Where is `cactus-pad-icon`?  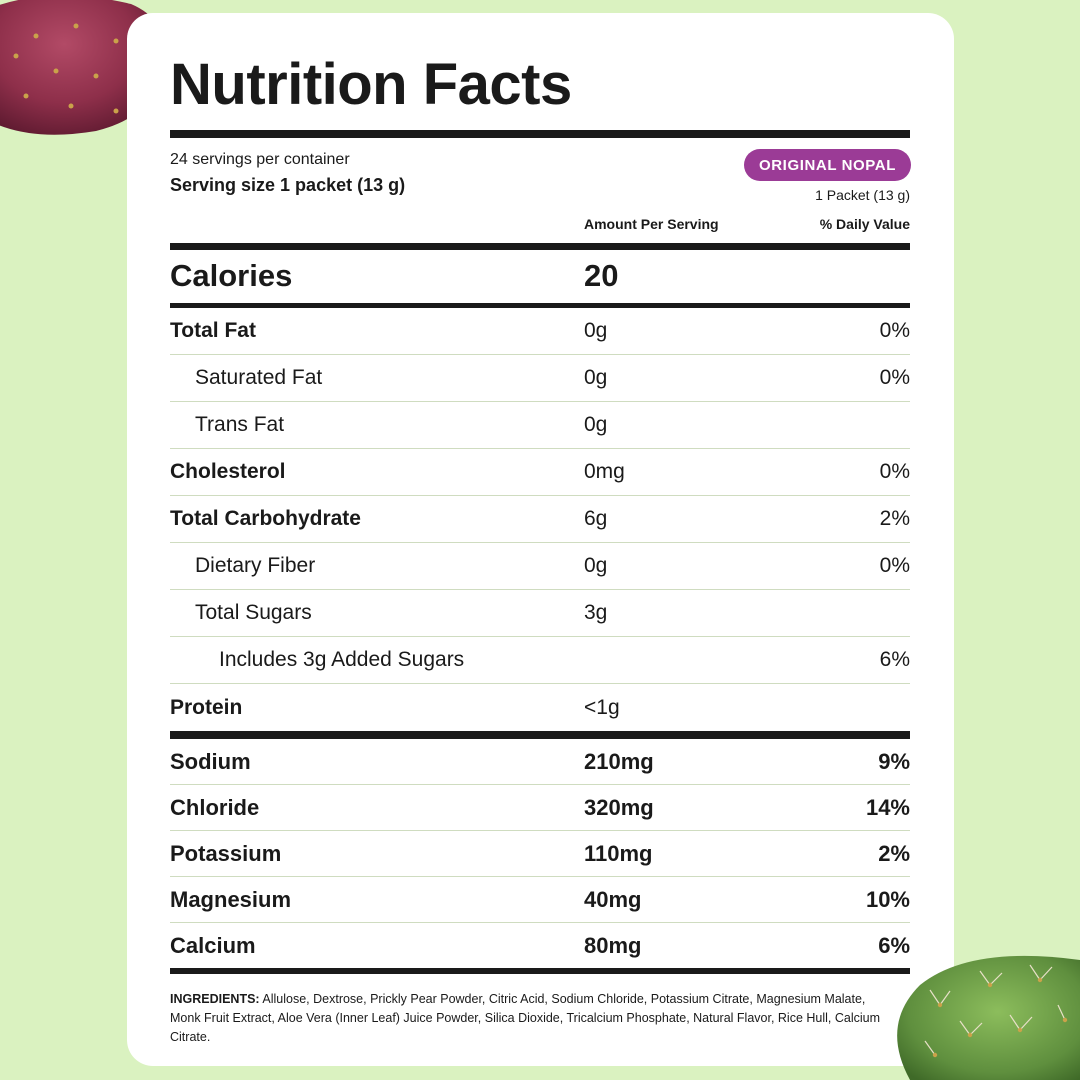 cactus-pad-icon is located at coordinates (988, 1017).